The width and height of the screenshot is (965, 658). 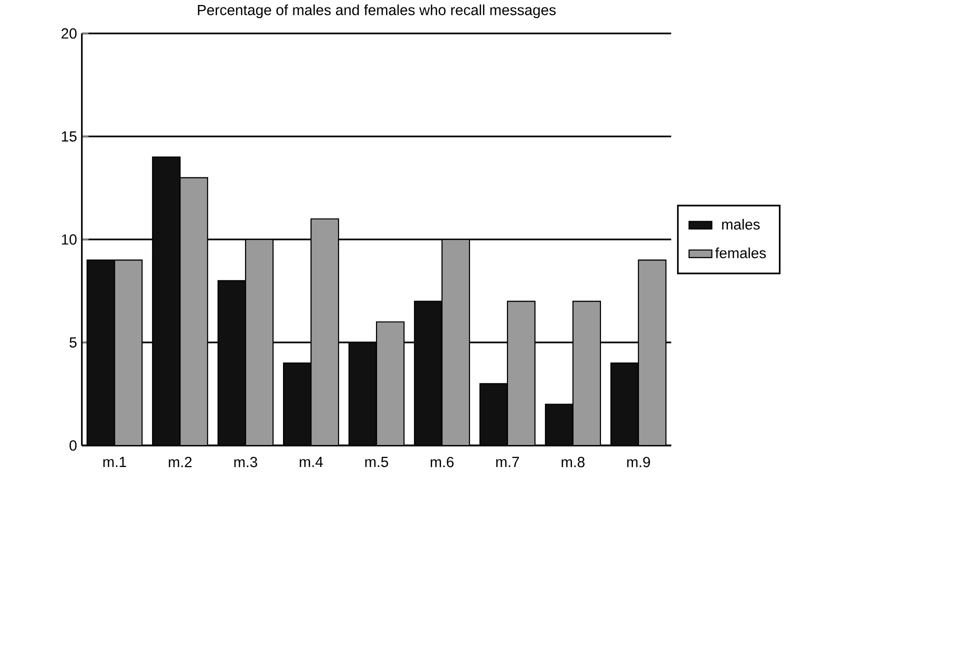 I want to click on x-tick-label: m.1, so click(x=114, y=462).